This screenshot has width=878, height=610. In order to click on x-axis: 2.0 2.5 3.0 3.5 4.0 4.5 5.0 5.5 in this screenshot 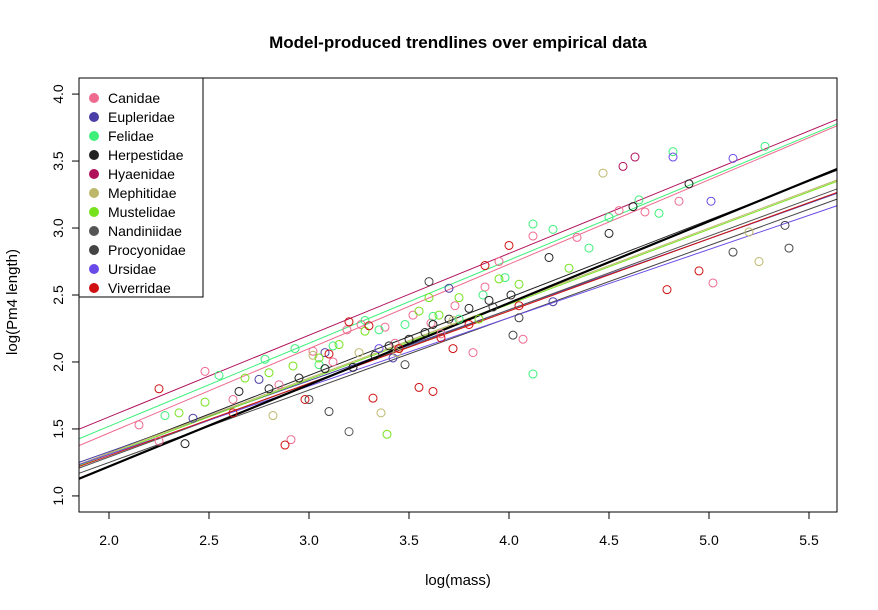, I will do `click(459, 529)`.